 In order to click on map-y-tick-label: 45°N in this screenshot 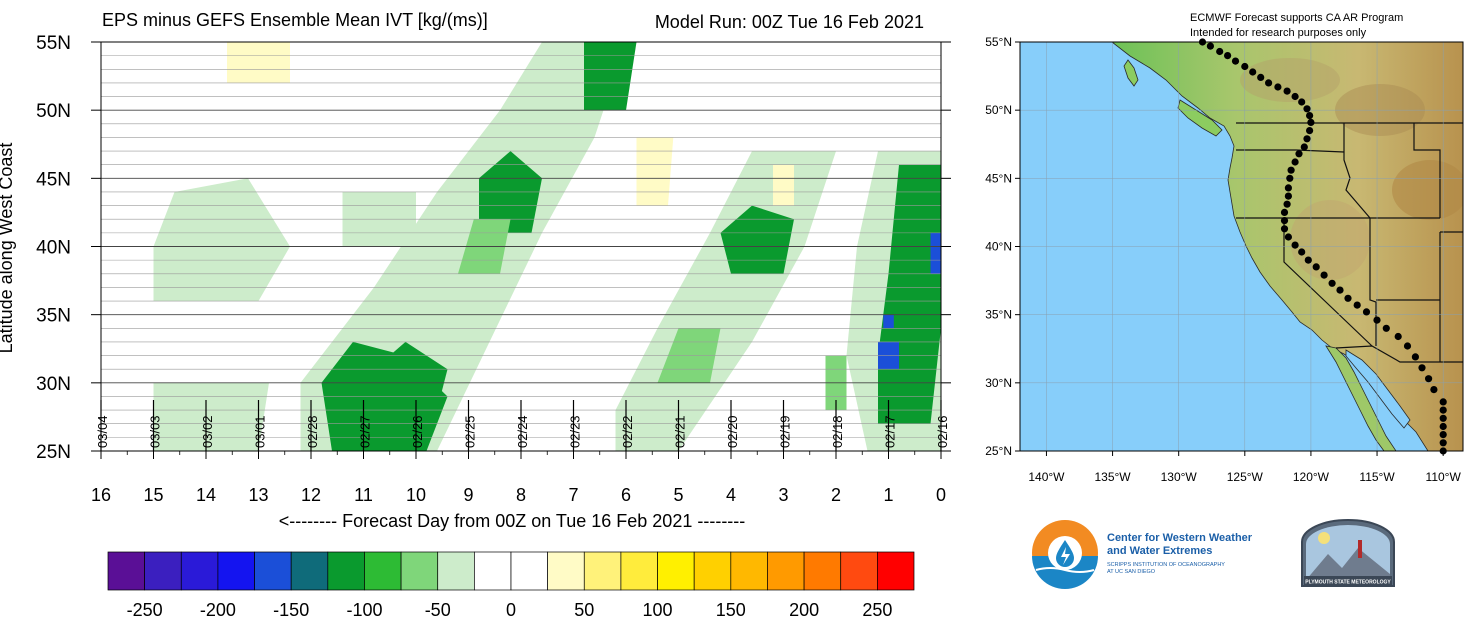, I will do `click(998, 178)`.